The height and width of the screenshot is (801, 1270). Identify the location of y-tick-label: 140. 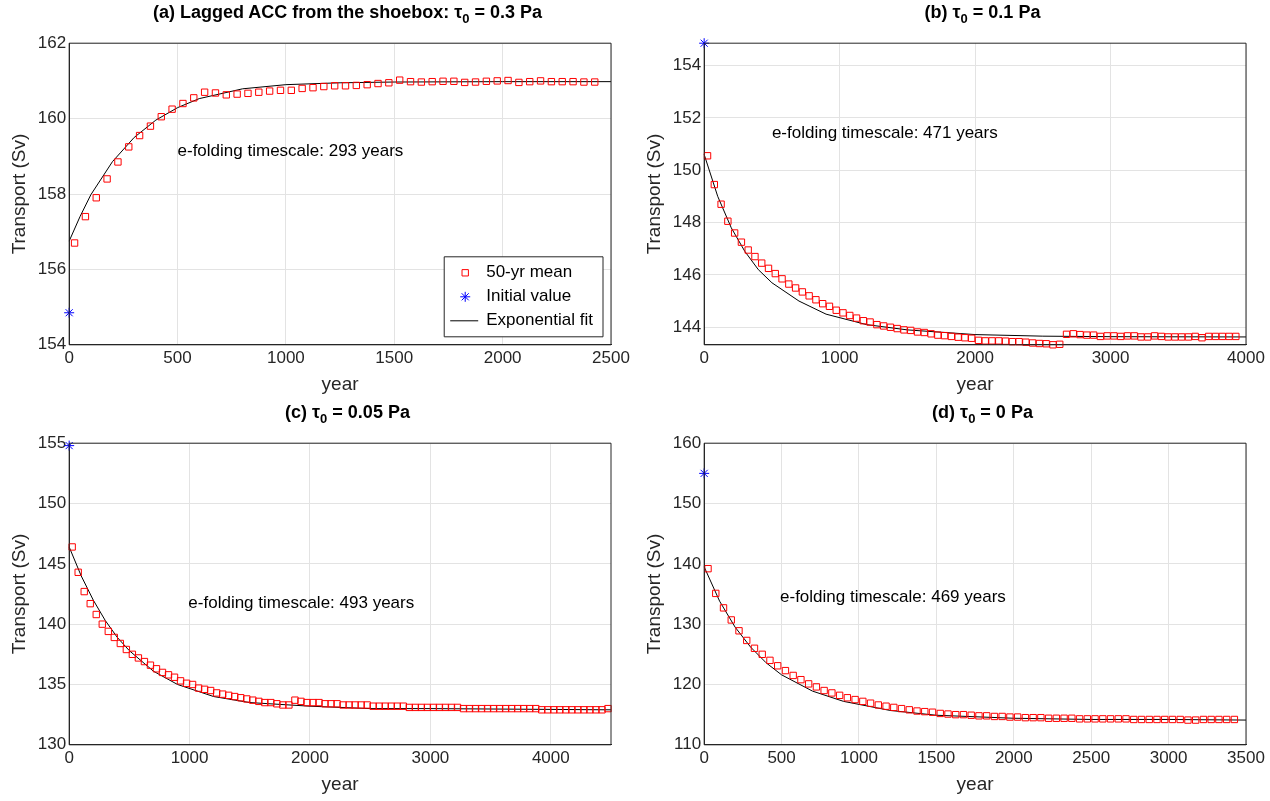
(687, 563).